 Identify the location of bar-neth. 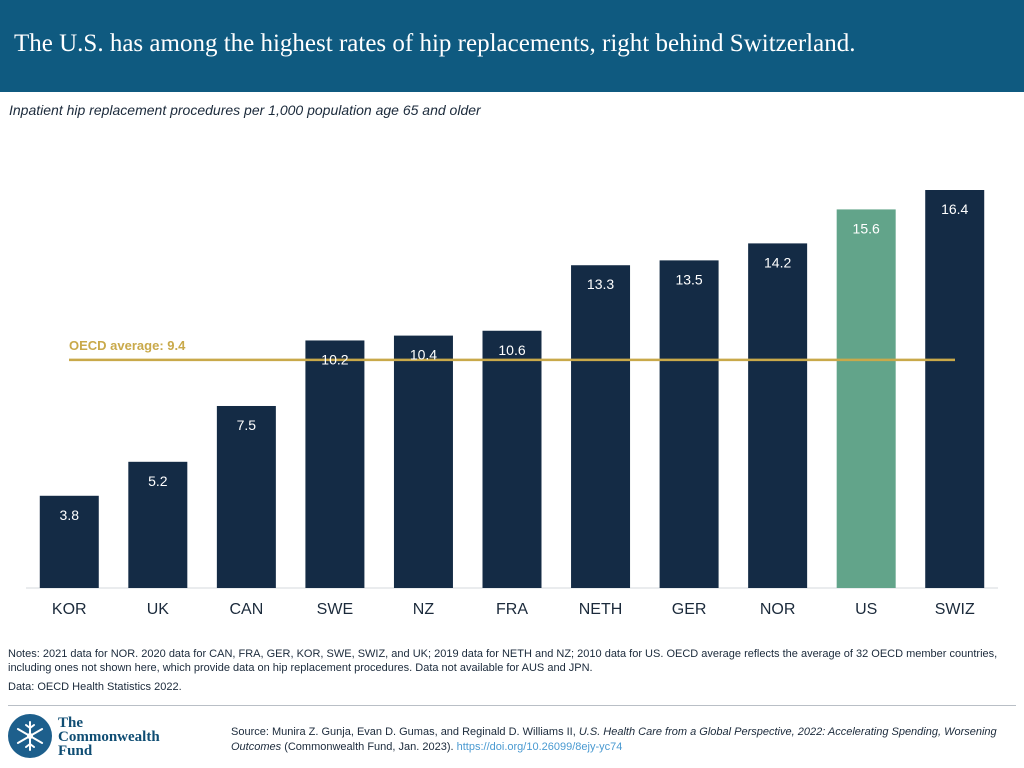
(601, 426).